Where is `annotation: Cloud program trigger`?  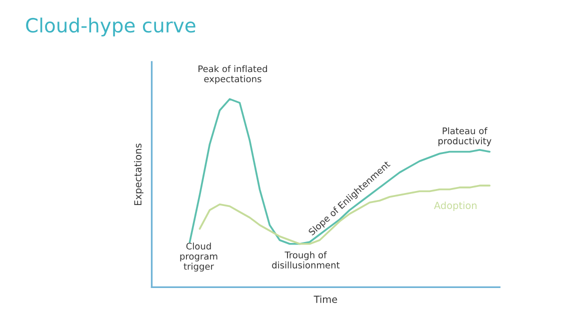
annotation: Cloud program trigger is located at coordinates (199, 257).